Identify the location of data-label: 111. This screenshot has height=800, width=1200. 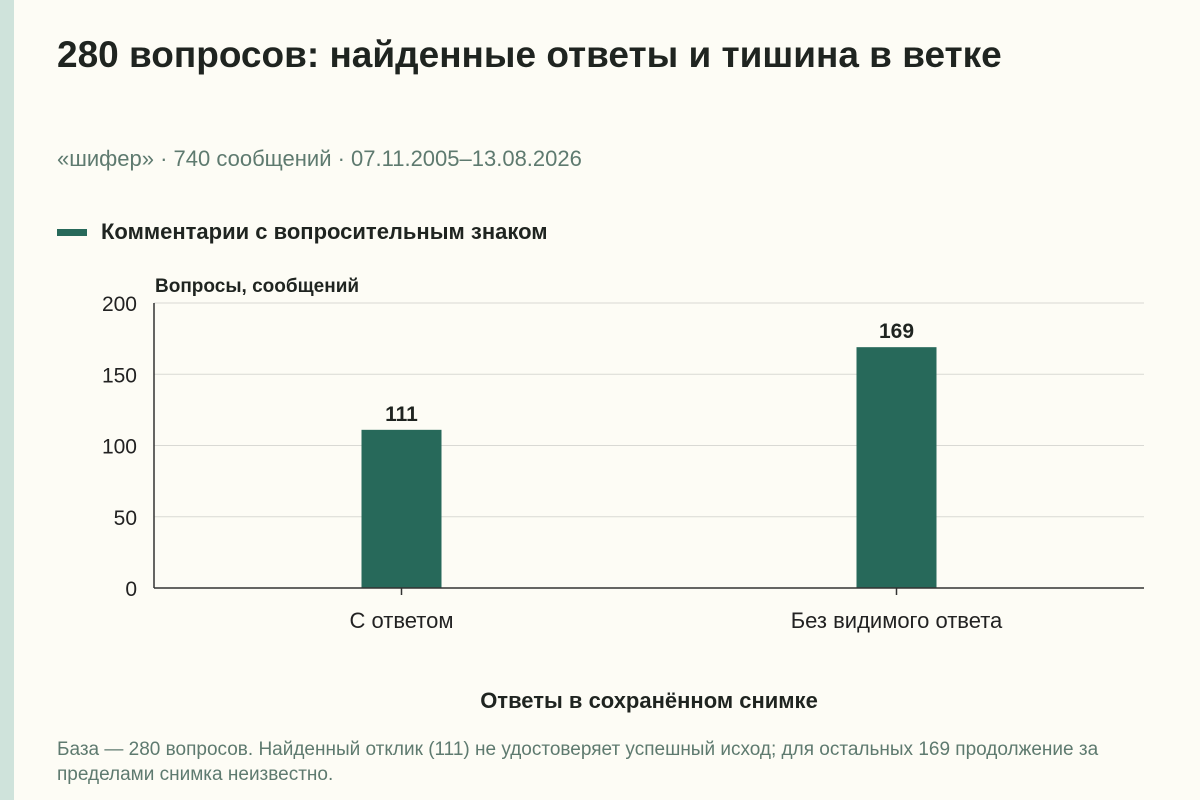
(401, 414).